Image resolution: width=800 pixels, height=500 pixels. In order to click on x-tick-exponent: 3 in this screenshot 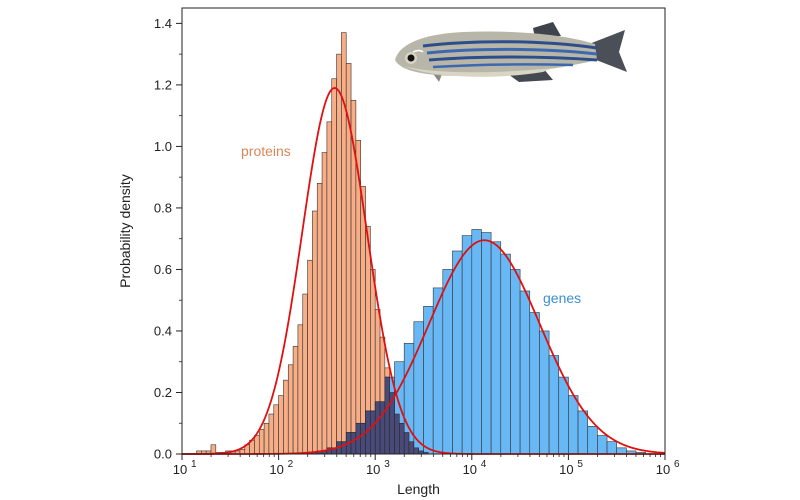, I will do `click(387, 464)`.